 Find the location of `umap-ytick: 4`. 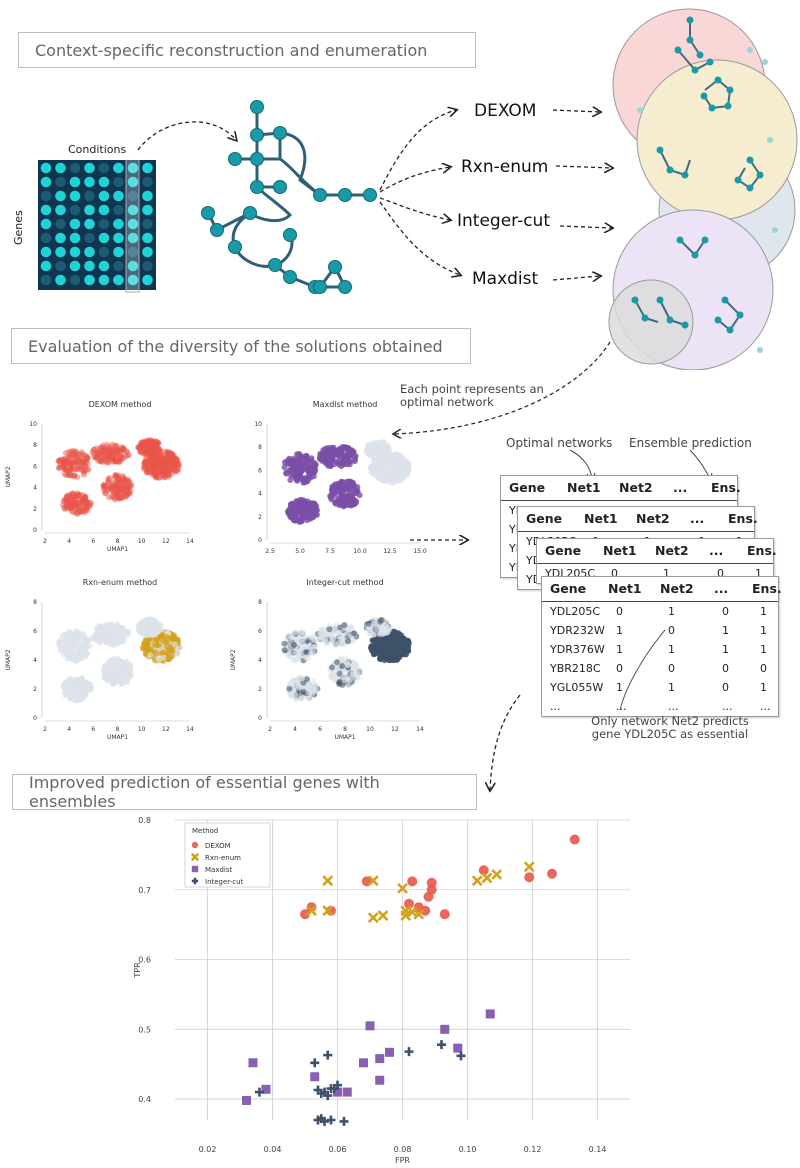

umap-ytick: 4 is located at coordinates (260, 660).